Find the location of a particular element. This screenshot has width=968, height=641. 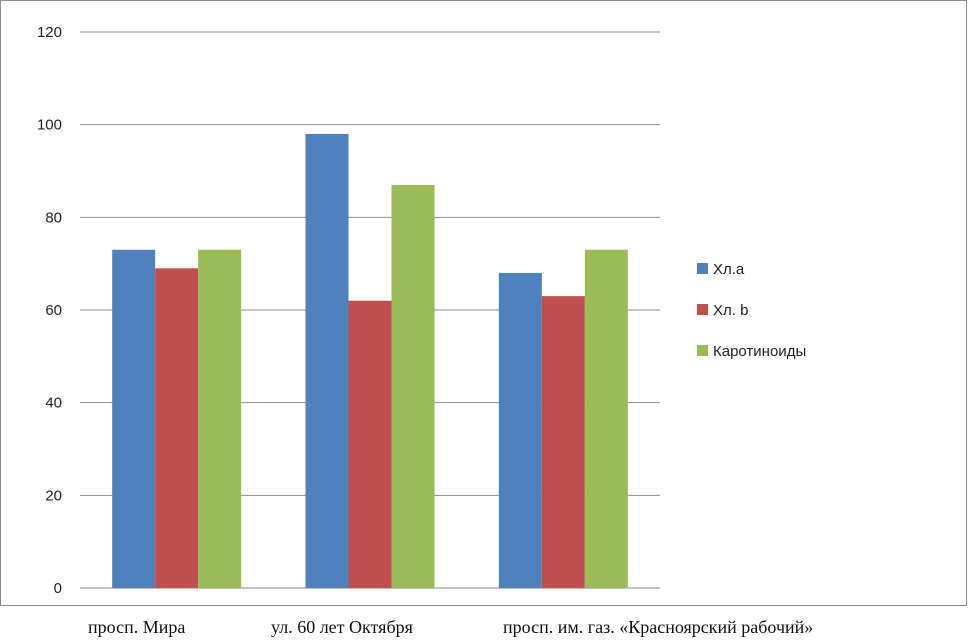

y-tick-label: 20 is located at coordinates (53, 495).